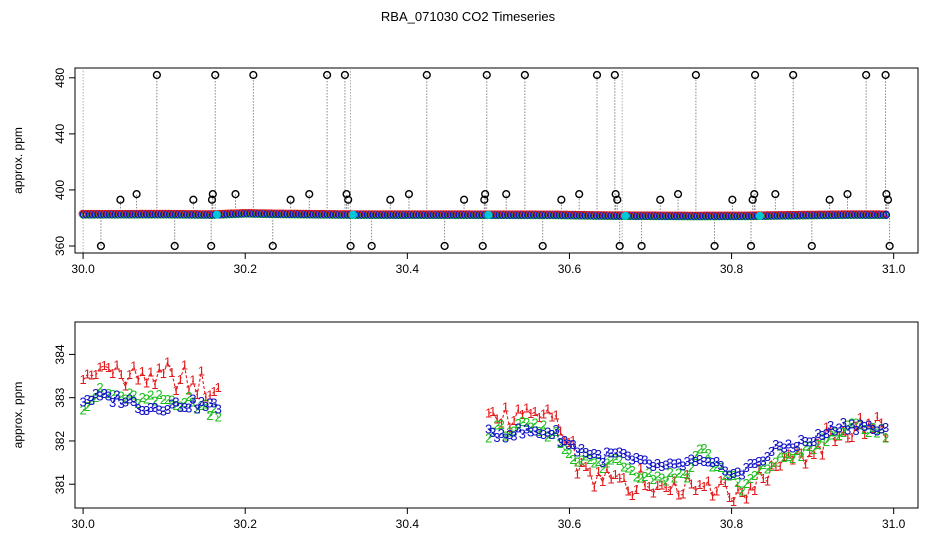 This screenshot has height=540, width=936. What do you see at coordinates (150, 402) in the screenshot?
I see `series-3-line` at bounding box center [150, 402].